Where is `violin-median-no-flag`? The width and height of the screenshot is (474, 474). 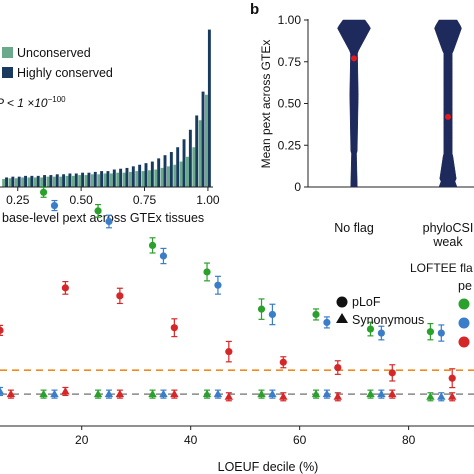 violin-median-no-flag is located at coordinates (354, 58).